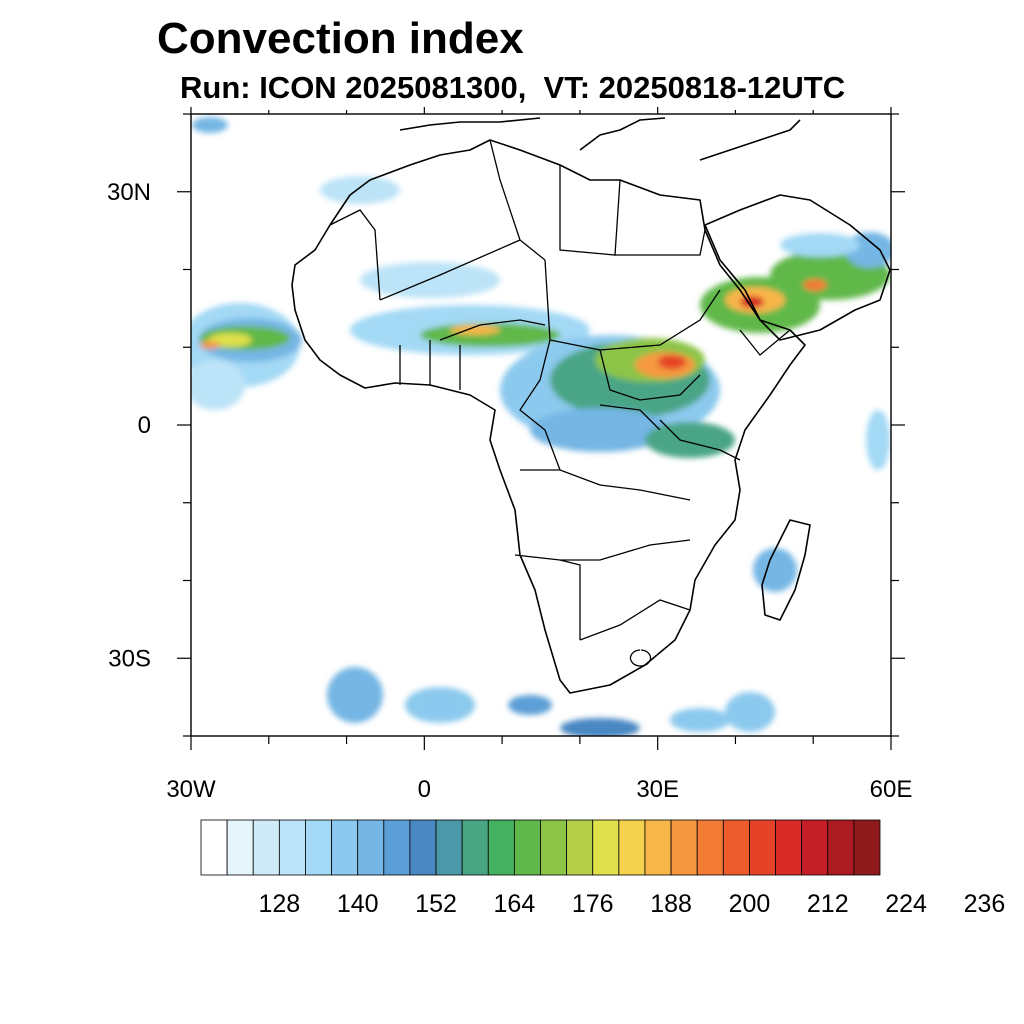 This screenshot has height=1024, width=1024. I want to click on lon-labels: 30W 0 30E 60E, so click(539, 789).